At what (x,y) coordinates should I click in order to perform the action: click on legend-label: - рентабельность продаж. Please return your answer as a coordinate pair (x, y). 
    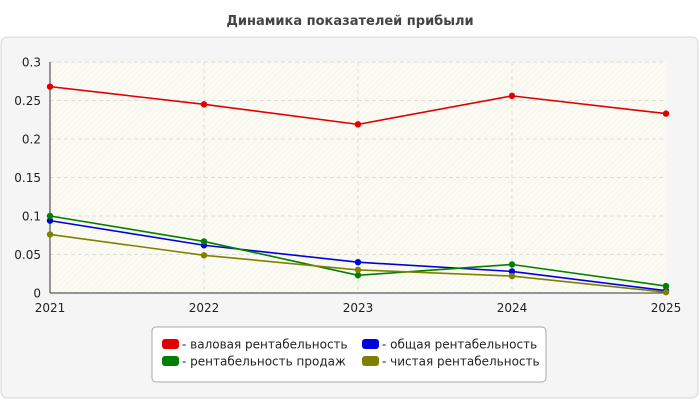
    Looking at the image, I should click on (264, 362).